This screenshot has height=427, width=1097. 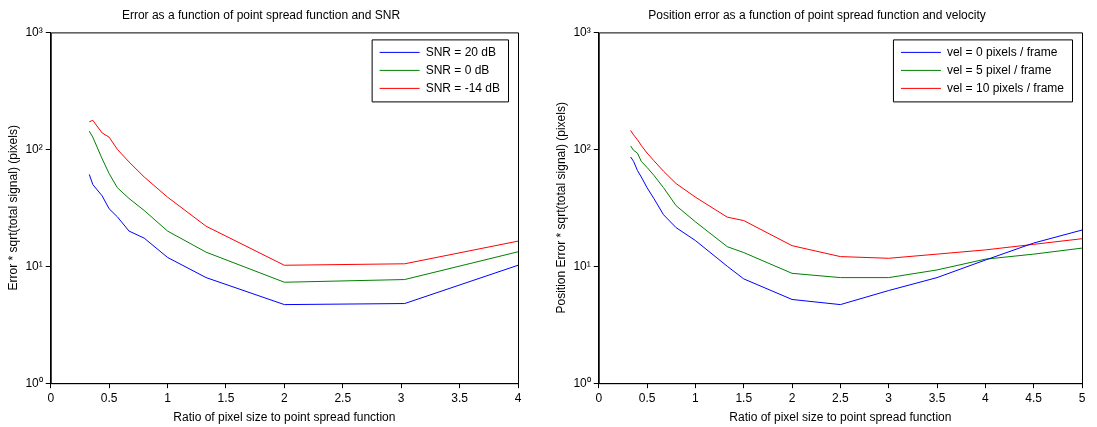 I want to click on x-tick-label: 5, so click(x=1082, y=397).